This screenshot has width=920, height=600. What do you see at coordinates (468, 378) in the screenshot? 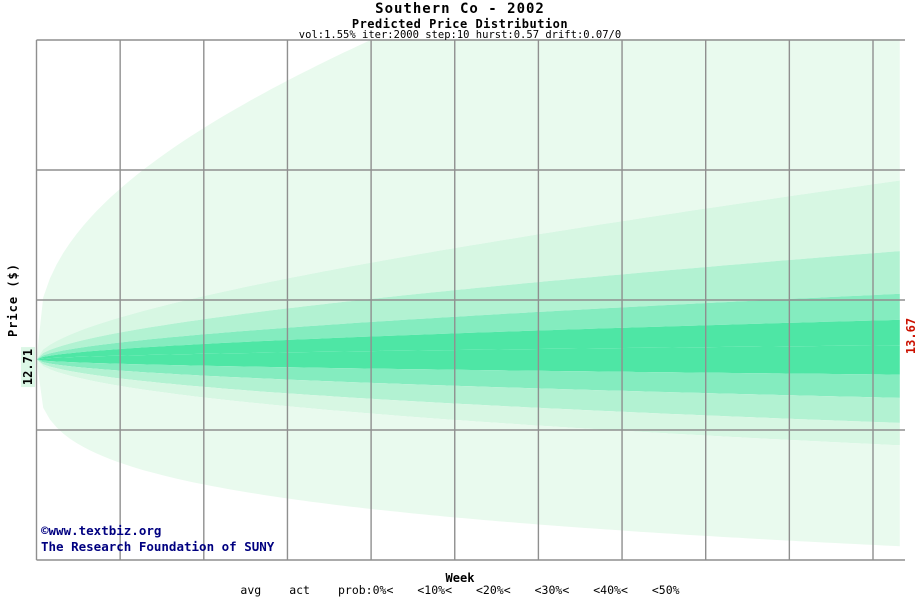
I see `probability-band-40-lower` at bounding box center [468, 378].